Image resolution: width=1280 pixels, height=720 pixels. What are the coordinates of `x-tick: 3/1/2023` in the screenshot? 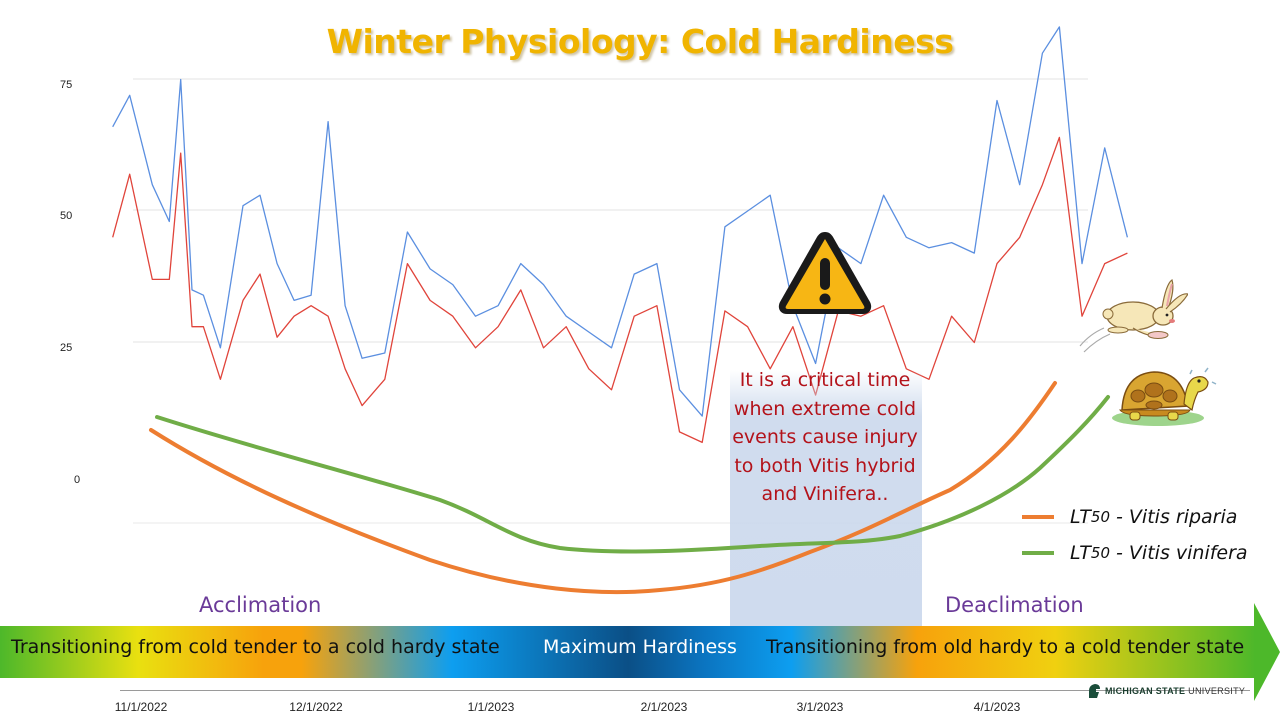 It's located at (820, 707).